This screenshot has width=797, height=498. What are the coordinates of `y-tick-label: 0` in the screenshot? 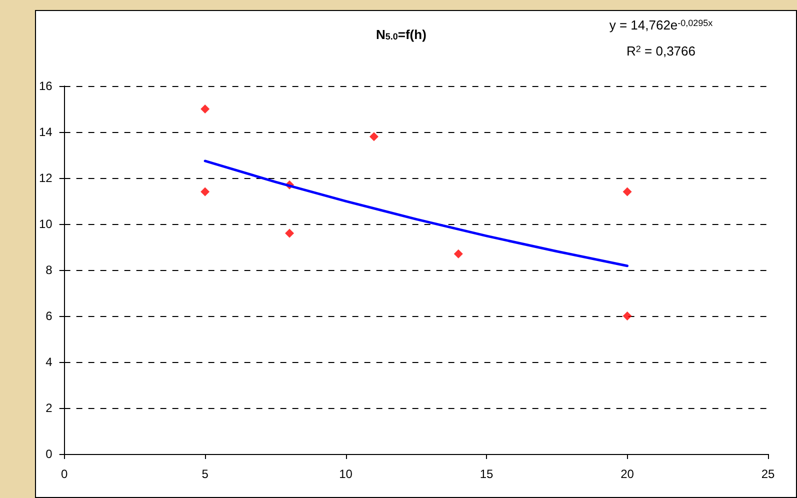 It's located at (49, 454).